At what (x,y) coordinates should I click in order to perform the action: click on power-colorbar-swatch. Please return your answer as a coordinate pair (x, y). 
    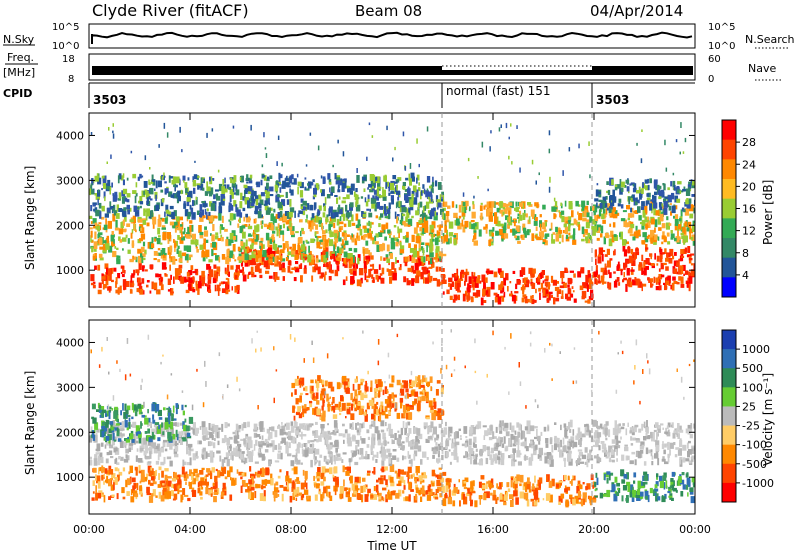
    Looking at the image, I should click on (729, 149).